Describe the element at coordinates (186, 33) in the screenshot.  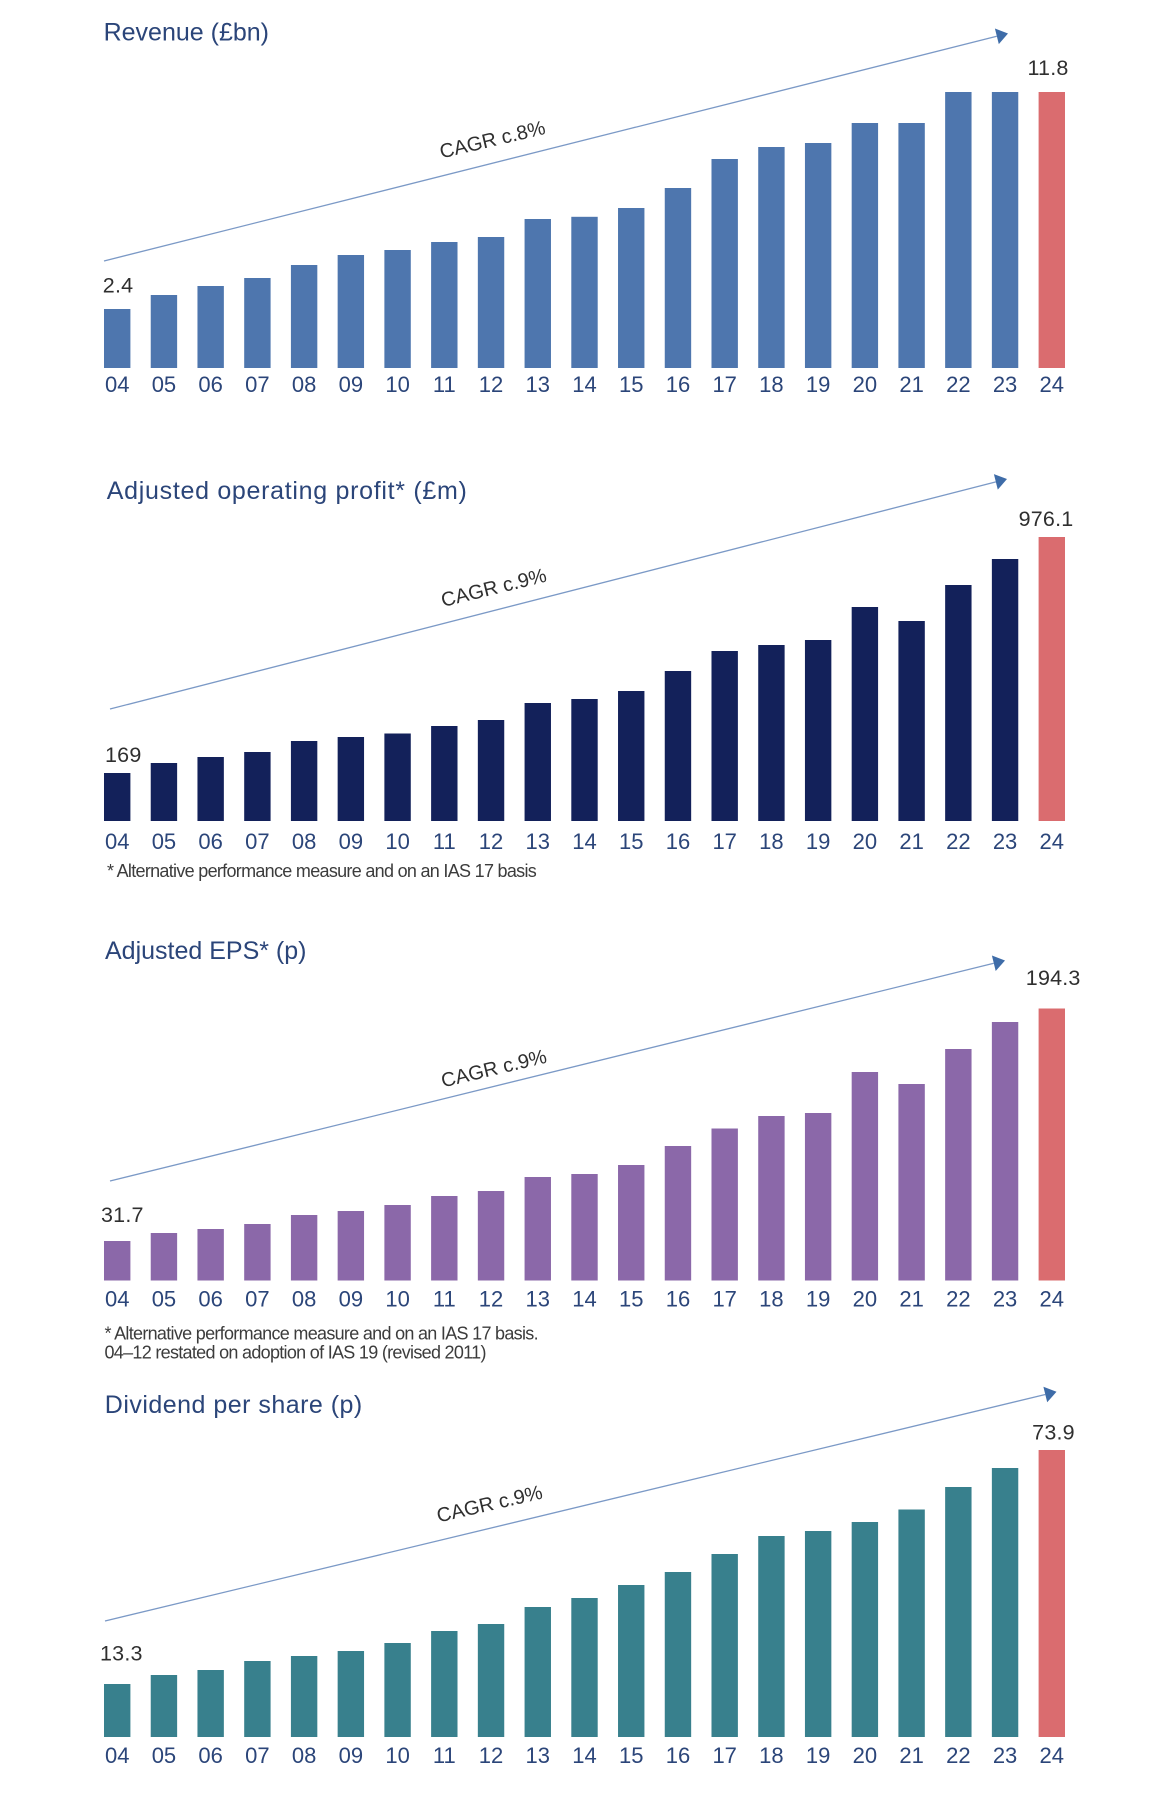
I see `svg-text: Revenue (£bn)` at that location.